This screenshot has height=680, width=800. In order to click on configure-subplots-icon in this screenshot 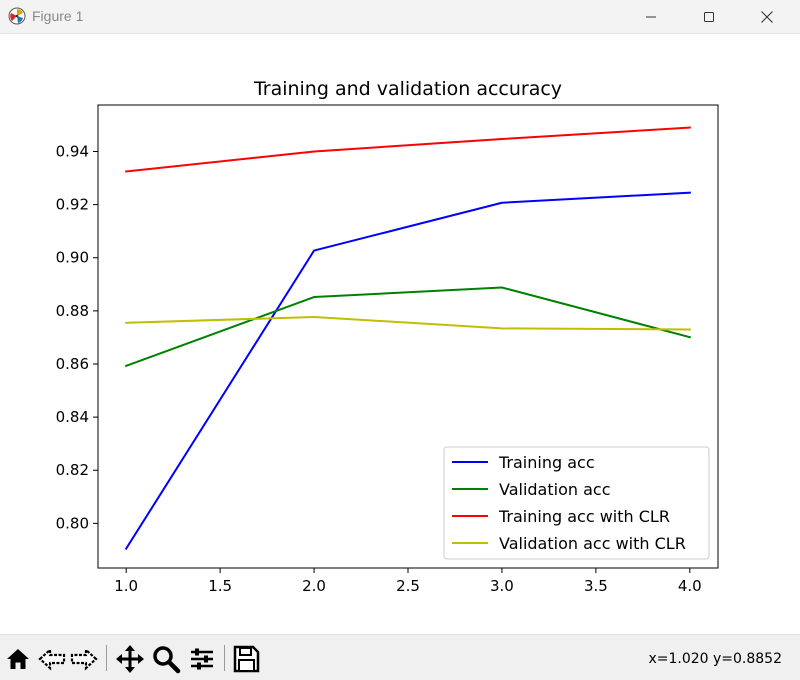, I will do `click(202, 659)`.